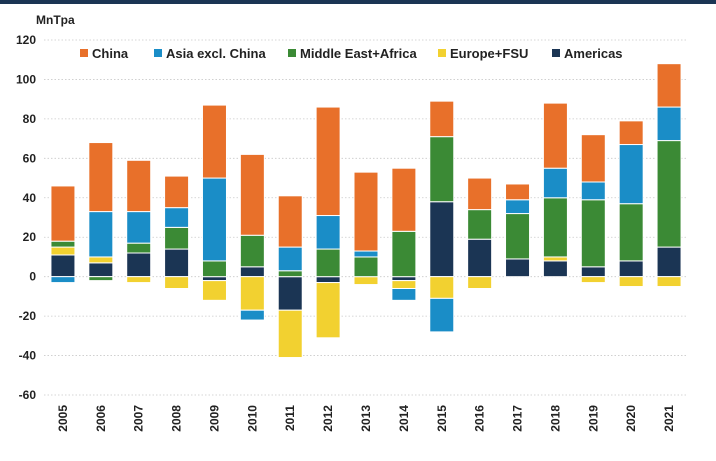  I want to click on y-tick-label: 60, so click(30, 158).